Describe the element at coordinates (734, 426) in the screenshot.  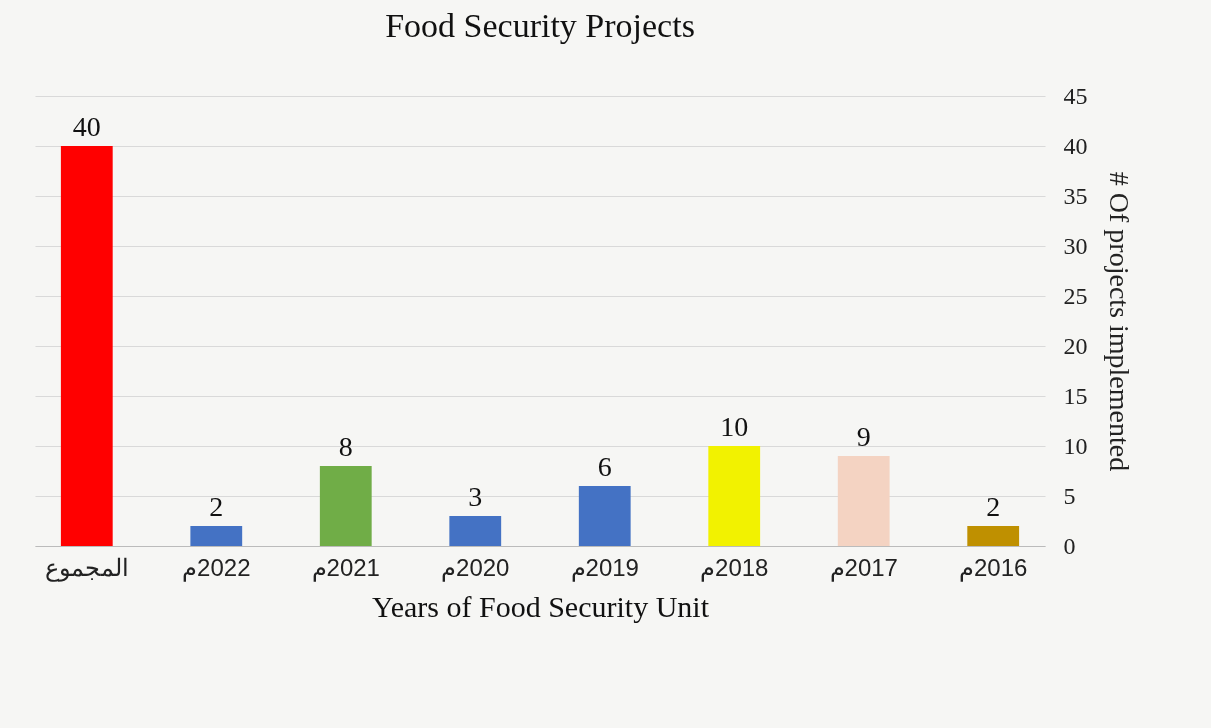
I see `data-label: 10` at that location.